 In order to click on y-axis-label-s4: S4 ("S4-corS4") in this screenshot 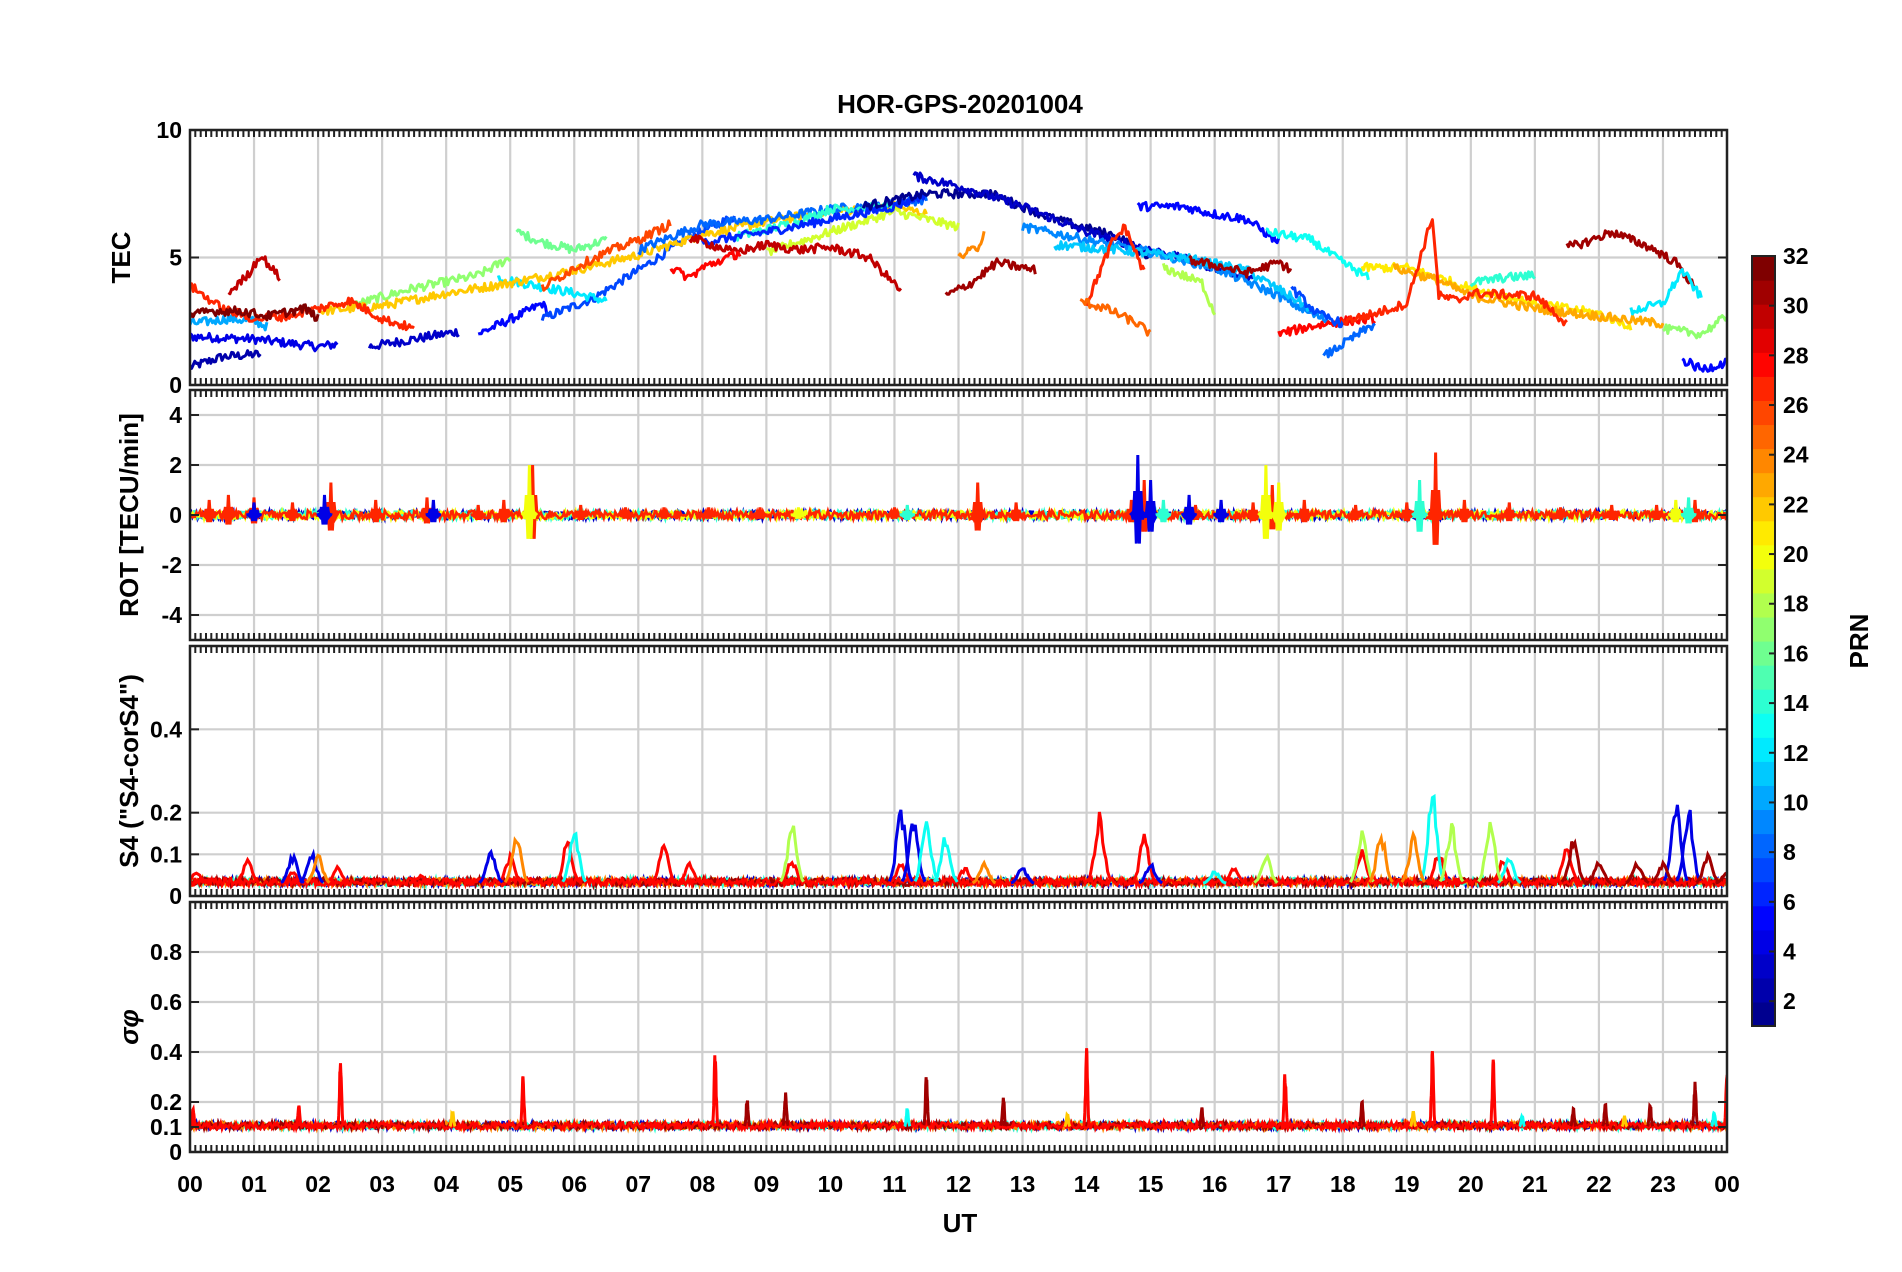, I will do `click(129, 771)`.